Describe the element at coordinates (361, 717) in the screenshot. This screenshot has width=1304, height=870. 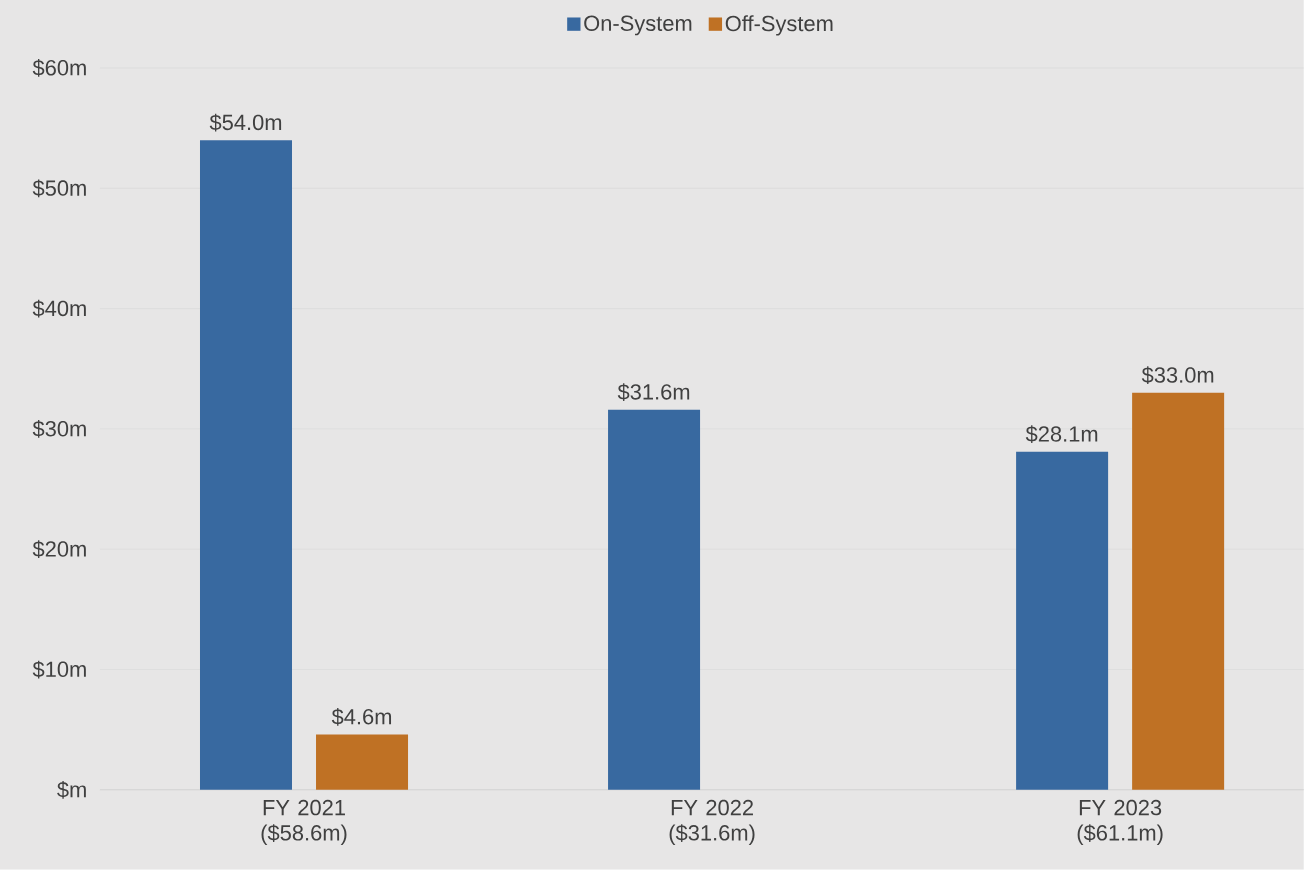
I see `data-label: $4.6m` at that location.